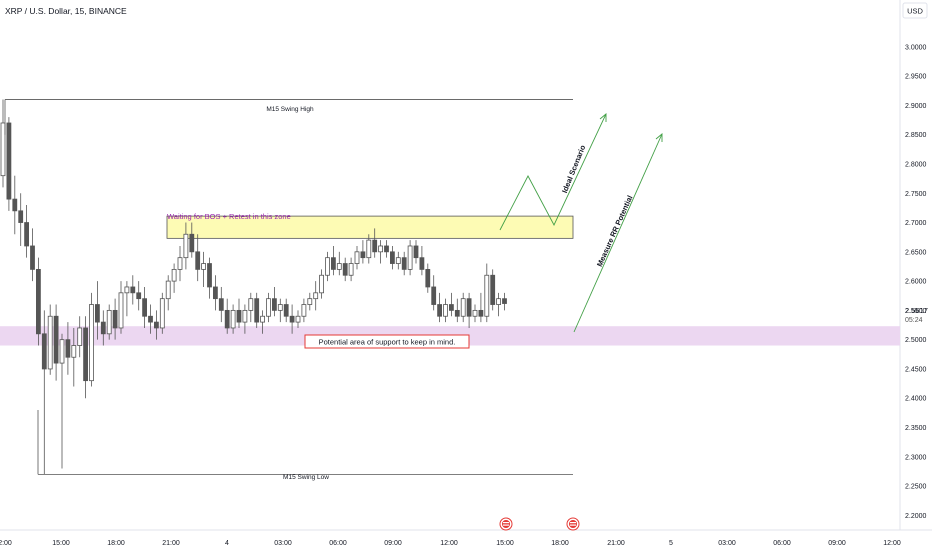 The height and width of the screenshot is (555, 932). I want to click on price-tick-label: 2.6000, so click(916, 282).